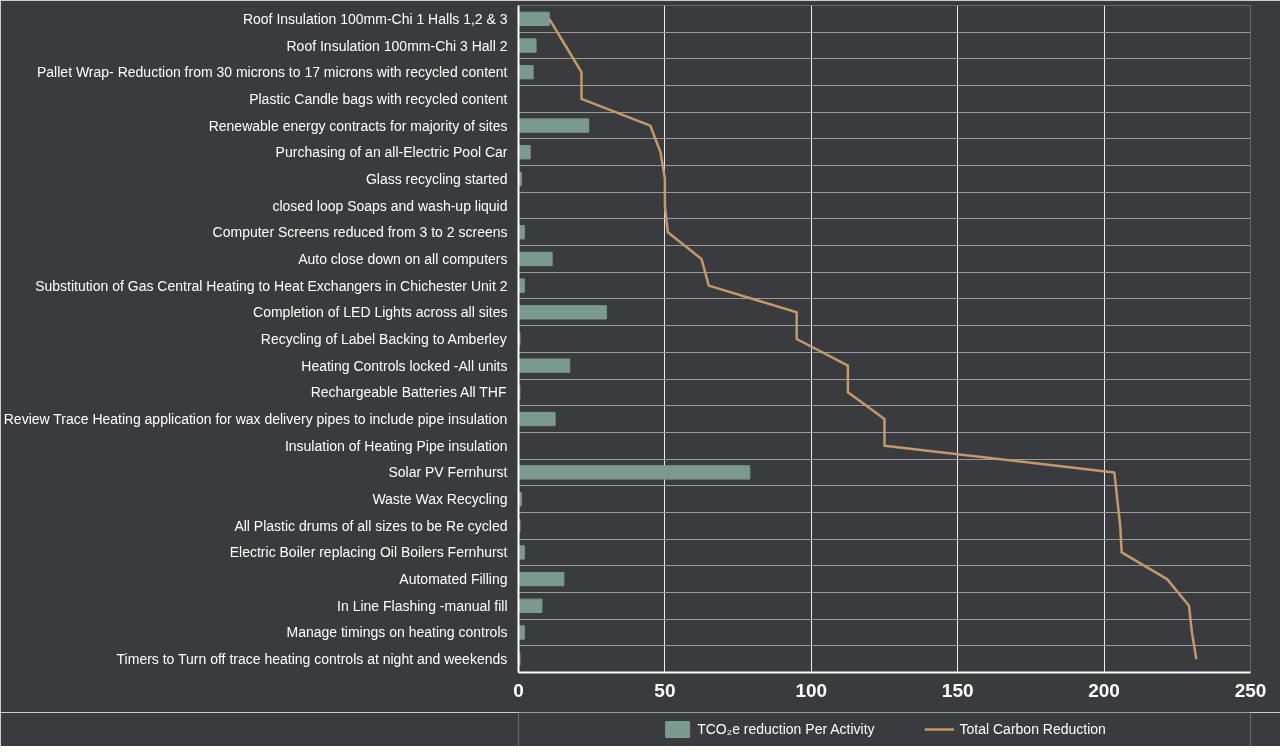 The height and width of the screenshot is (752, 1285). I want to click on x-tick-label: 100, so click(811, 690).